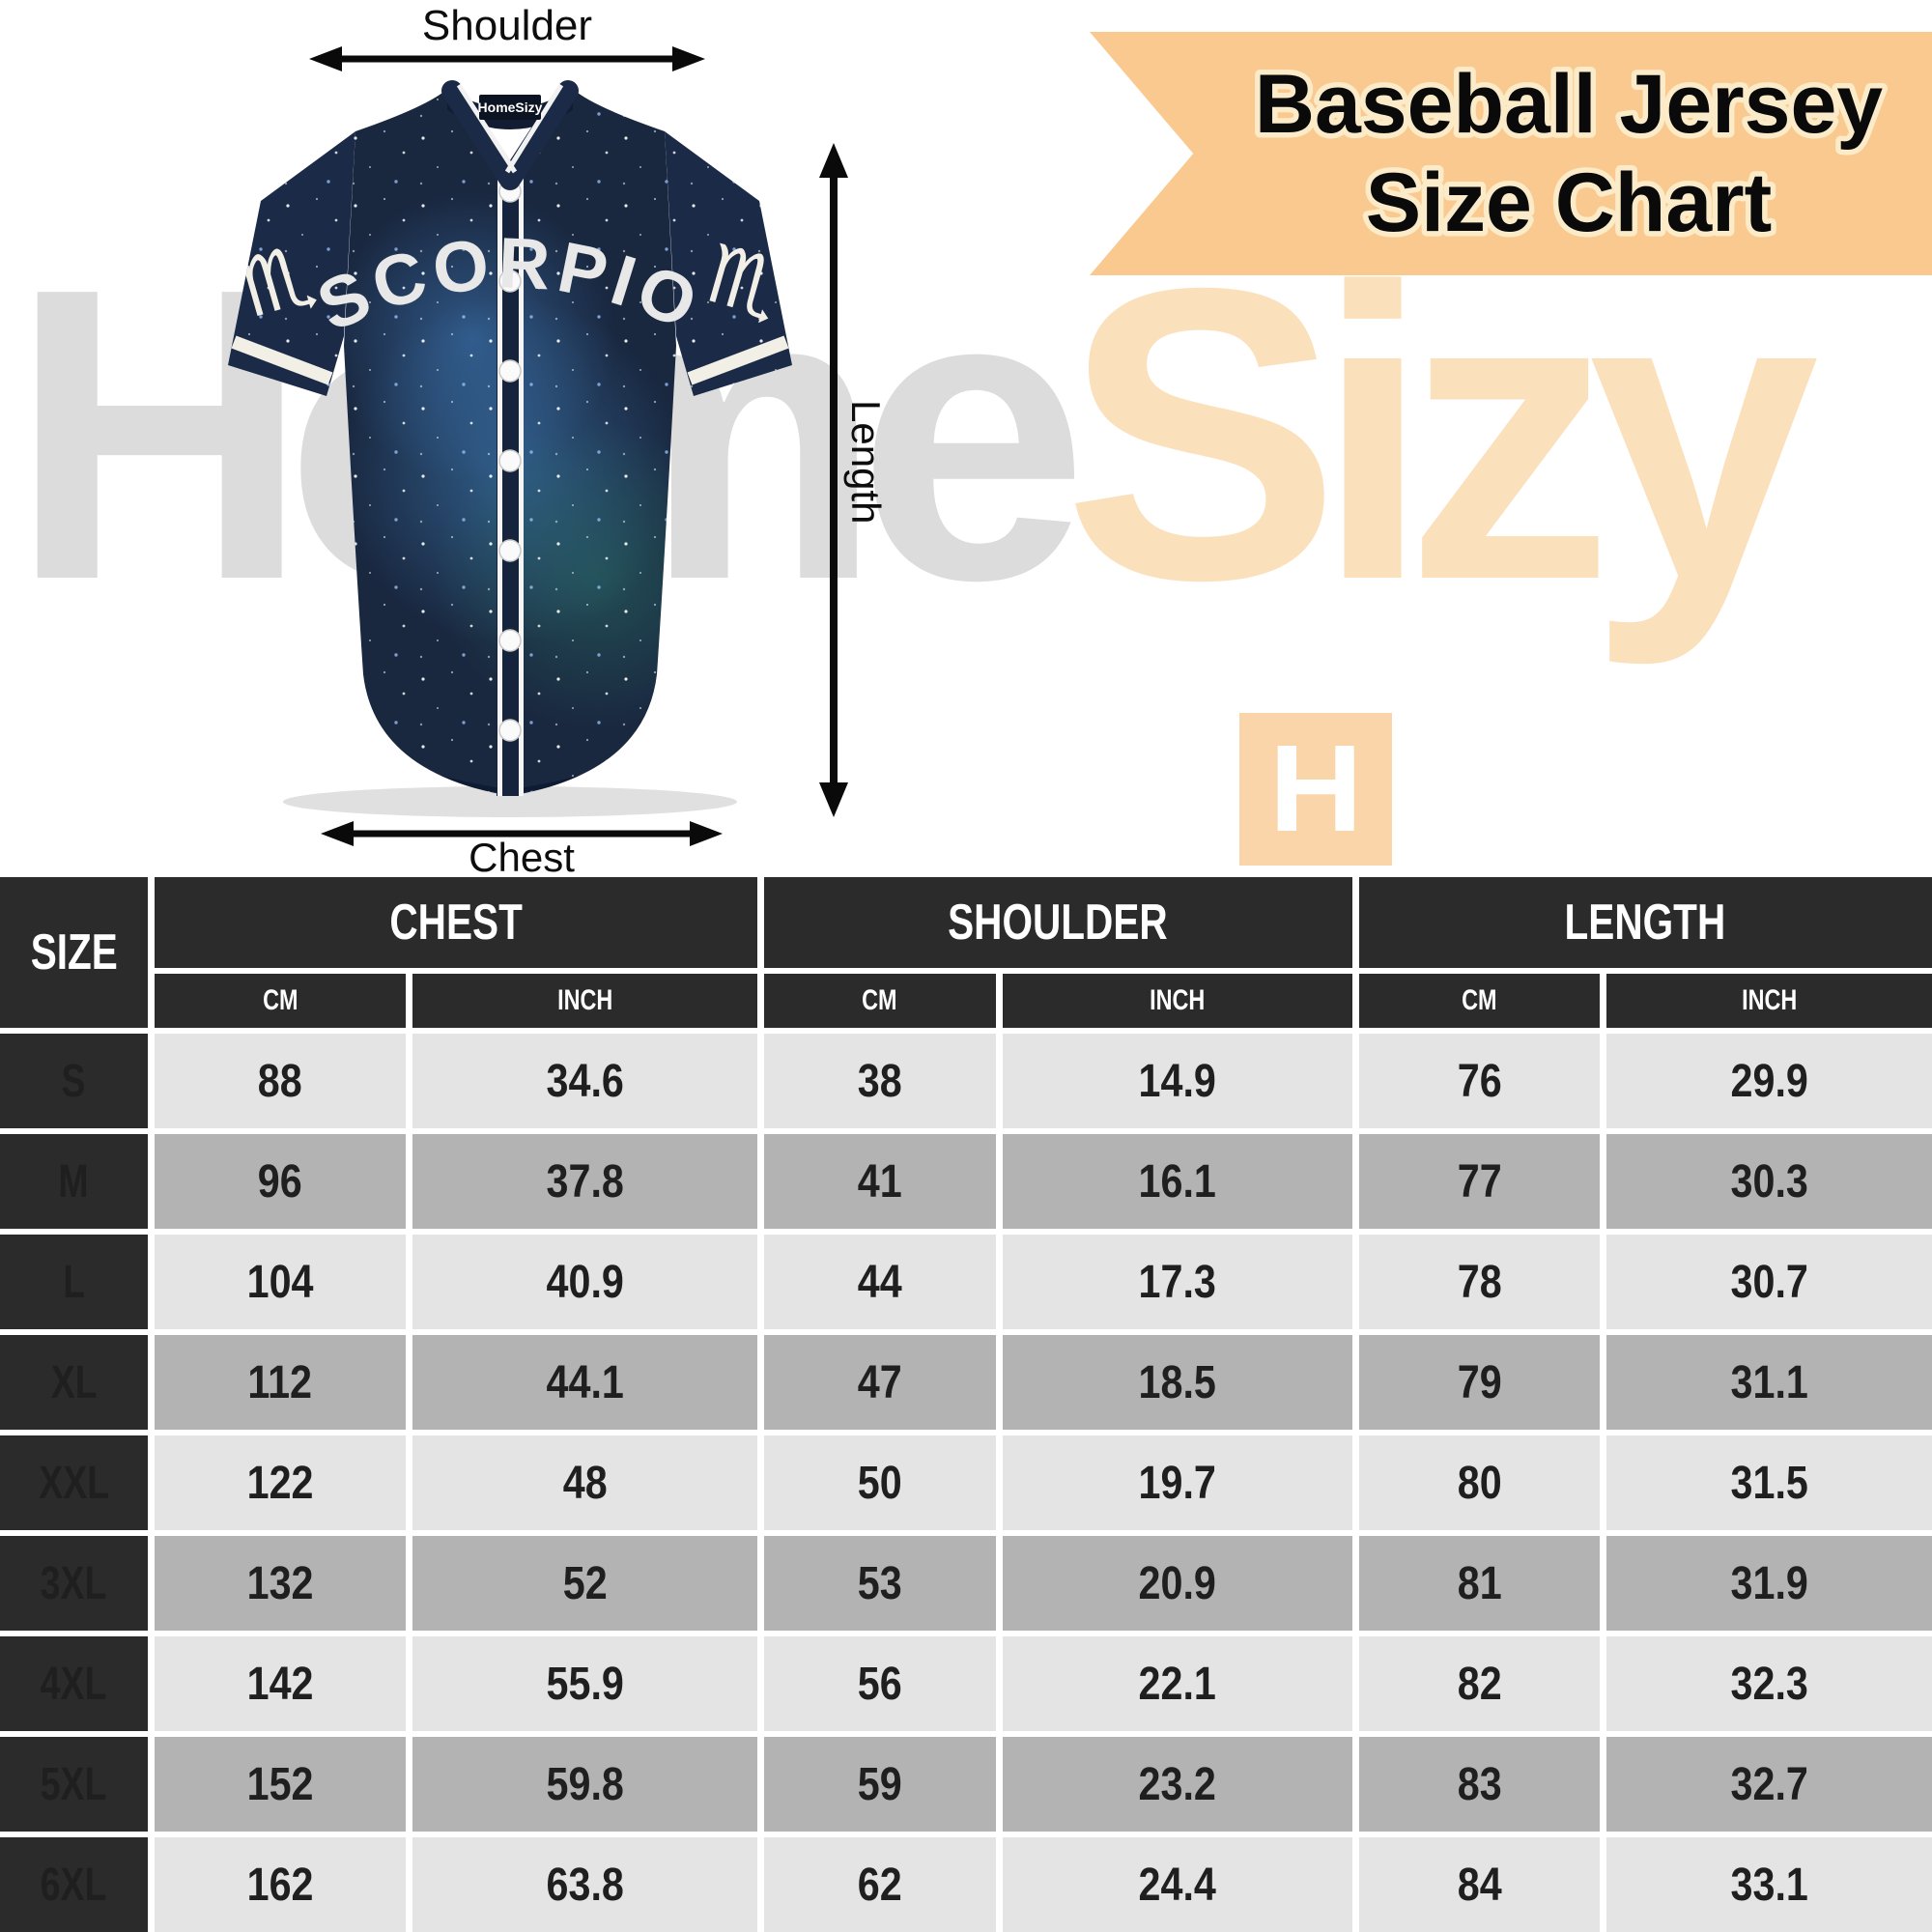  What do you see at coordinates (74, 1081) in the screenshot?
I see `size-label: S` at bounding box center [74, 1081].